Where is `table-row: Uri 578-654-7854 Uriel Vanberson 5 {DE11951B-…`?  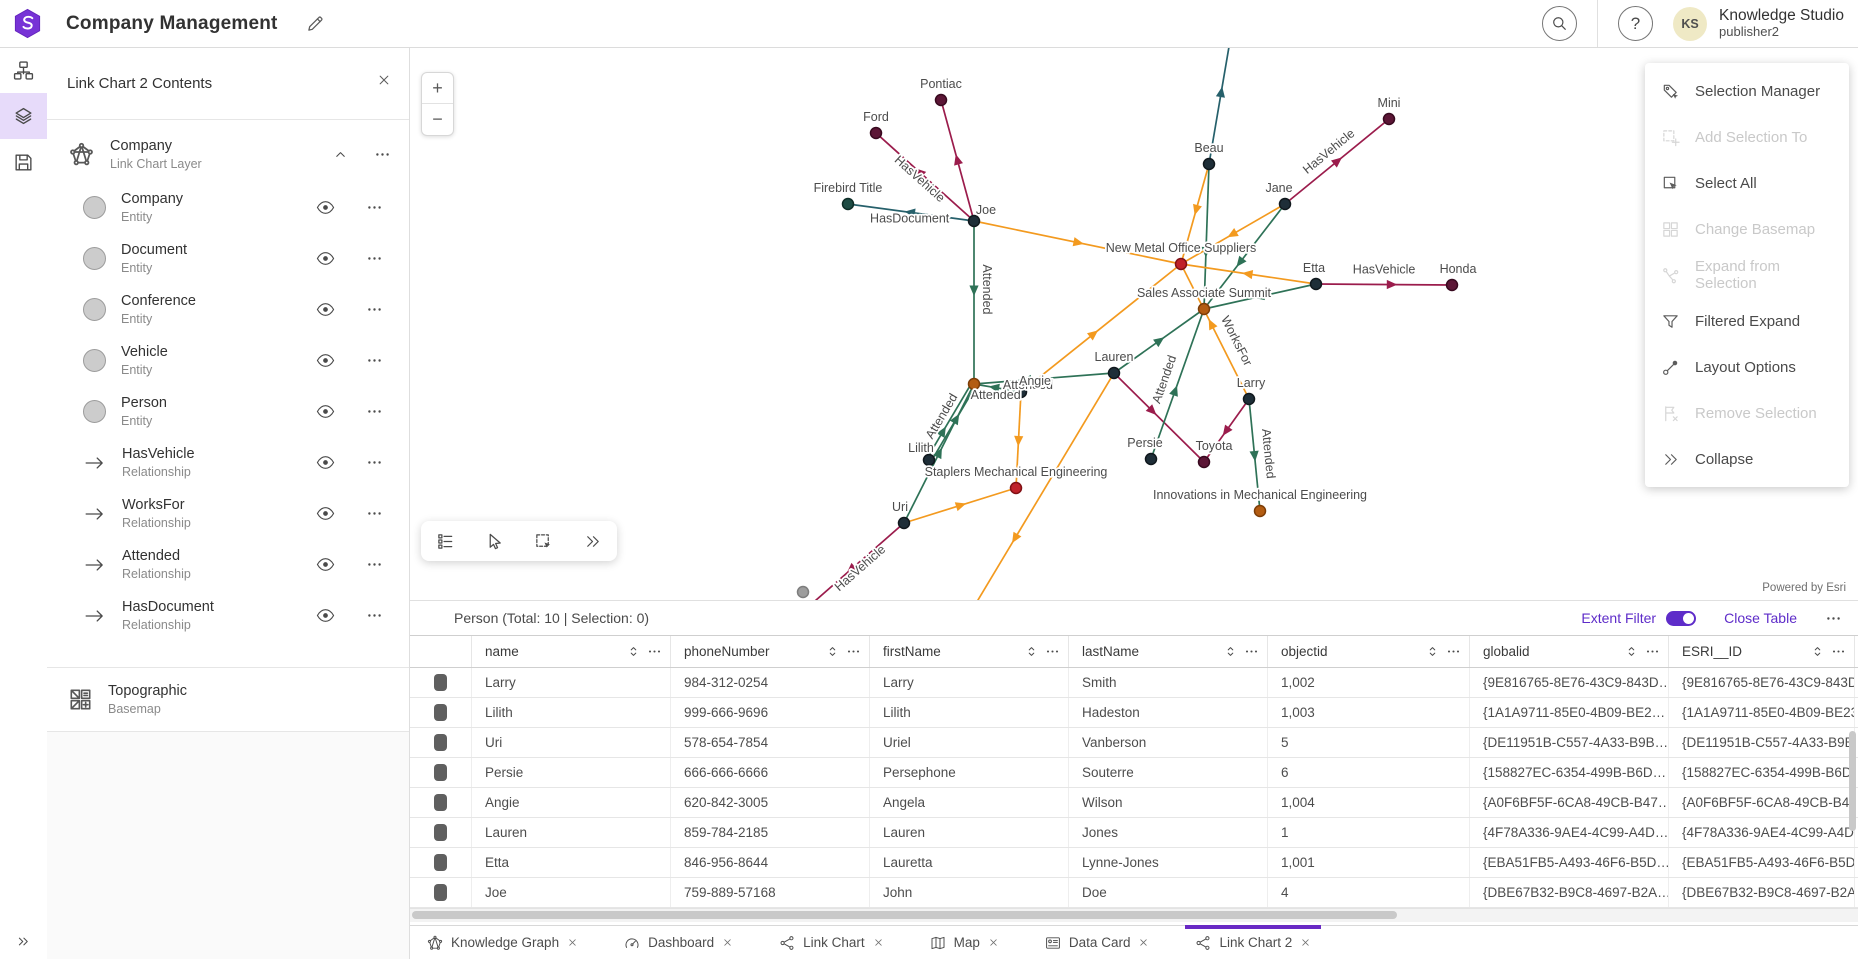
table-row: Uri 578-654-7854 Uriel Vanberson 5 {DE11951B-… is located at coordinates (1133, 743).